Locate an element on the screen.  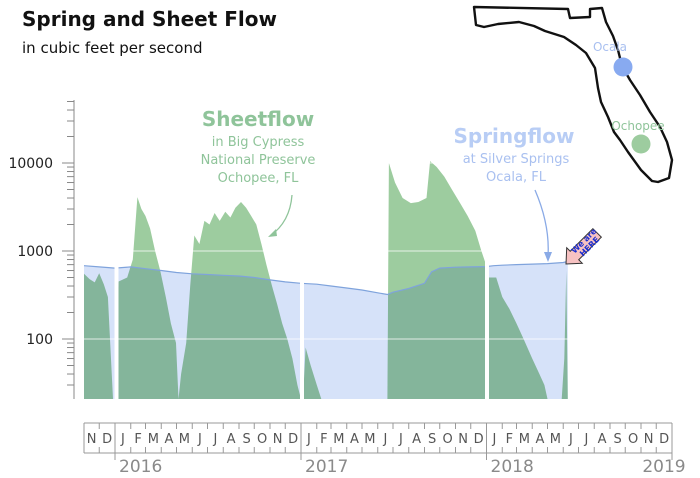
springflow-arrow is located at coordinates (541, 223).